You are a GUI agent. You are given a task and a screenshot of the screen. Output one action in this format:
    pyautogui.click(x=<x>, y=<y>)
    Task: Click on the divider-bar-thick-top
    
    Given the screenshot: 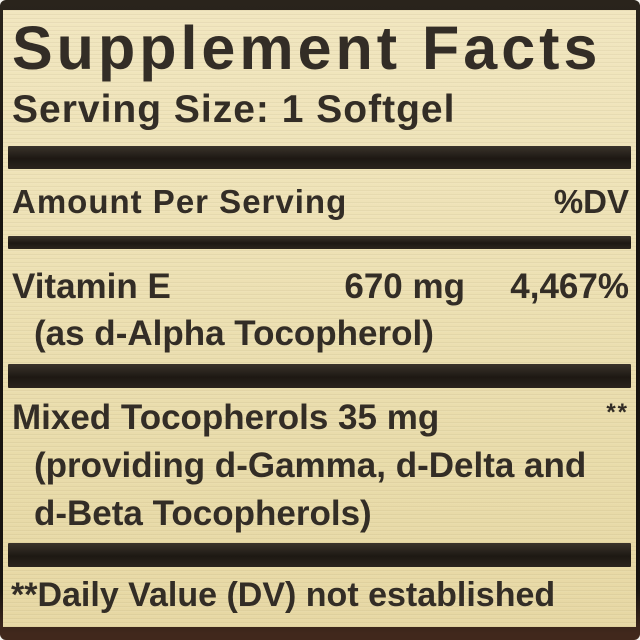 What is the action you would take?
    pyautogui.click(x=319, y=158)
    